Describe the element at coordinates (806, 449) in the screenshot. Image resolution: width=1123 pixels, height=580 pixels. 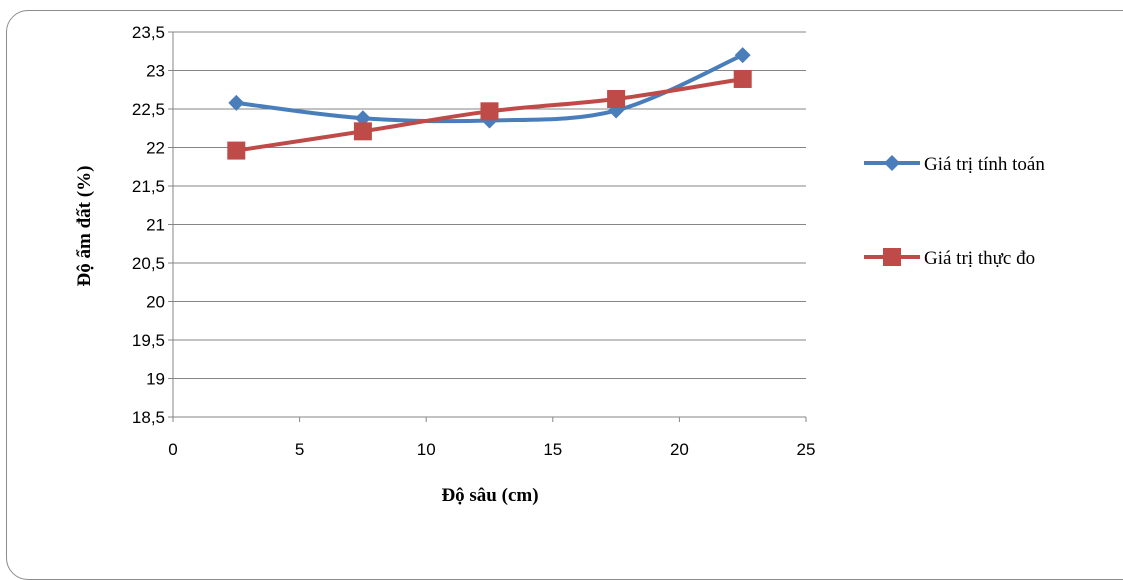
I see `x-tick-label: 25` at that location.